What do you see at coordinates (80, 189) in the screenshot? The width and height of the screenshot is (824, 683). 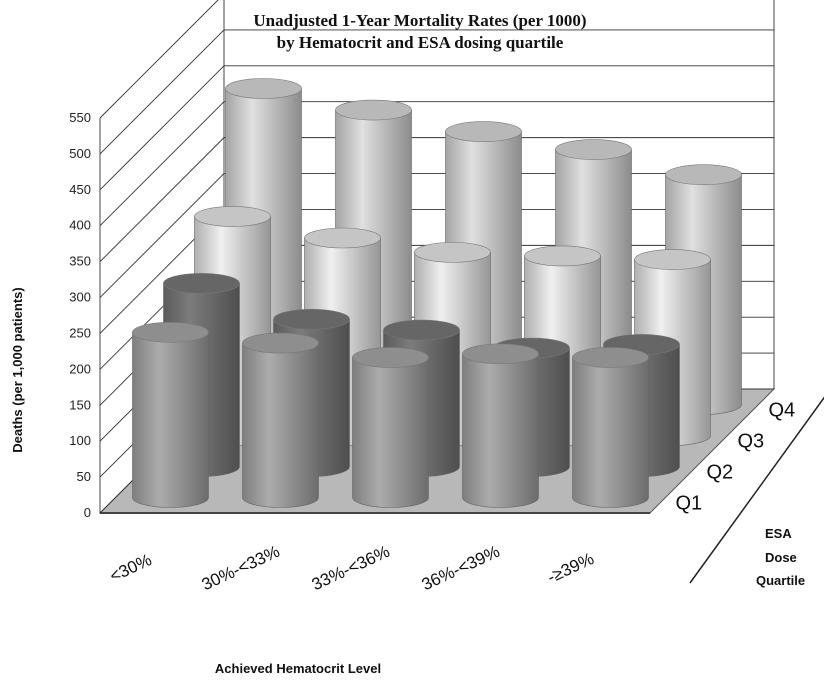 I see `y-tick-label: 450` at bounding box center [80, 189].